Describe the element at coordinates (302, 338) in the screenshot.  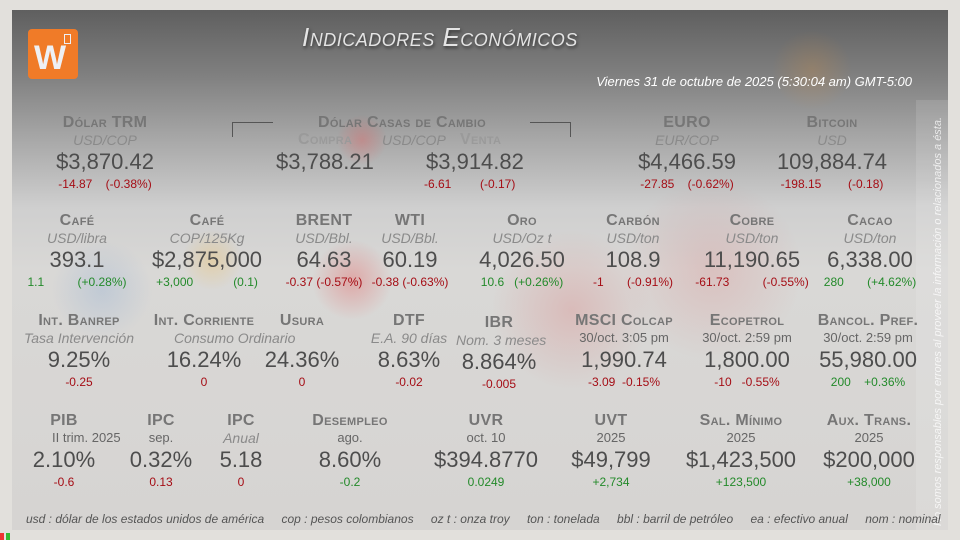
I see `indicator-subtitle` at that location.